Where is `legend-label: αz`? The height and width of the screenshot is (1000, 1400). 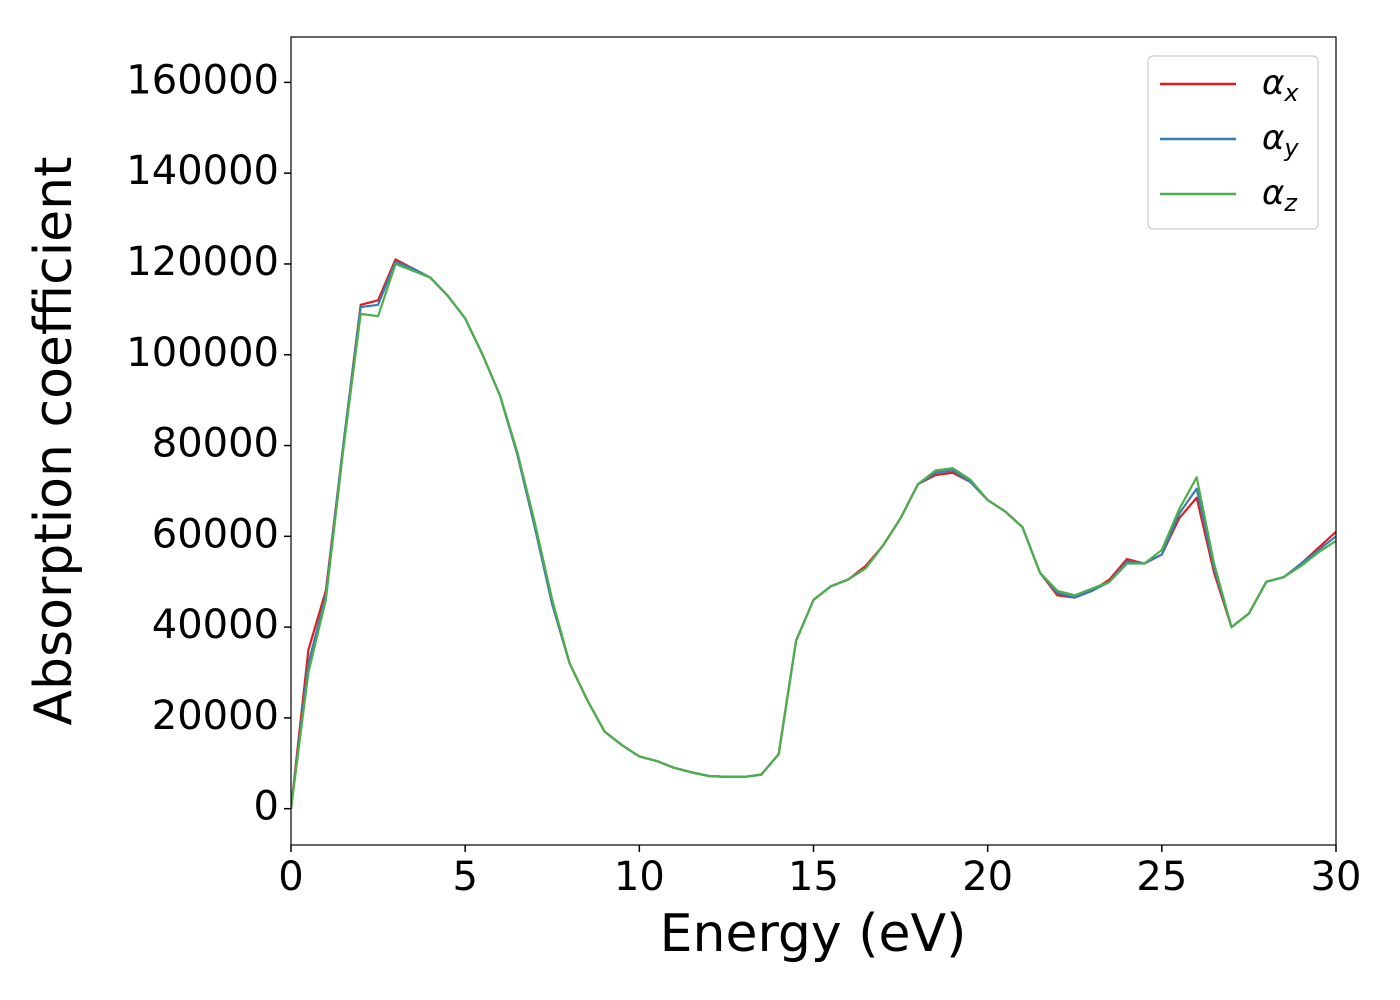 legend-label: αz is located at coordinates (1280, 195).